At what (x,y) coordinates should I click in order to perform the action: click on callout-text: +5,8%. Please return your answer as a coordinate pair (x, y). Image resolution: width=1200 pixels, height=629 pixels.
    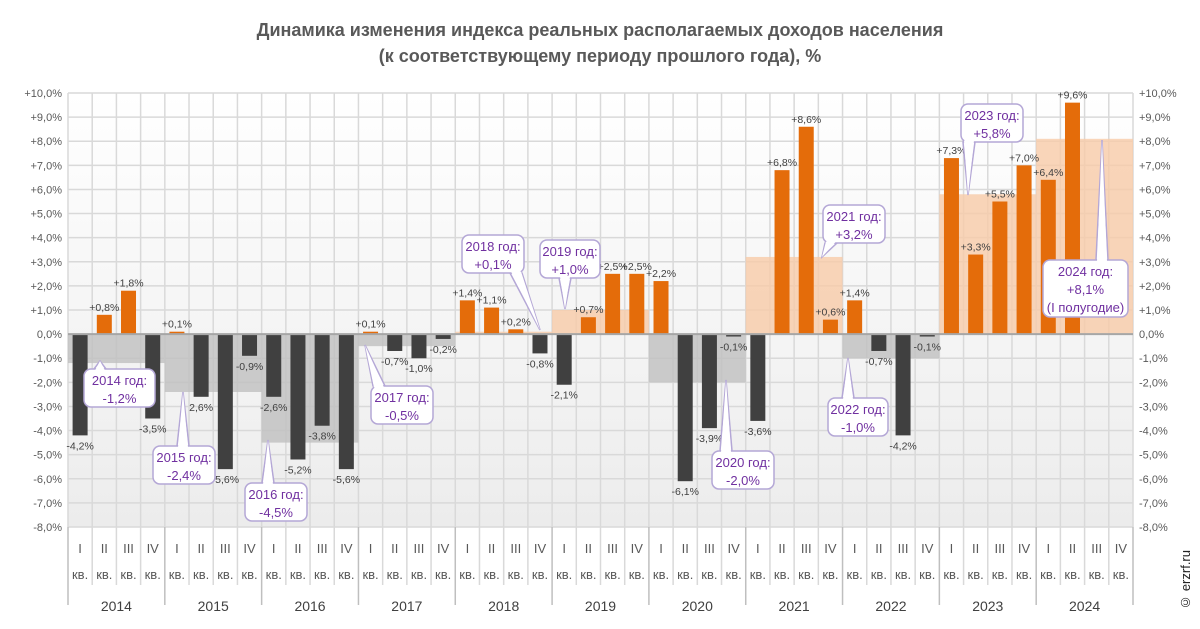
    Looking at the image, I should click on (992, 133).